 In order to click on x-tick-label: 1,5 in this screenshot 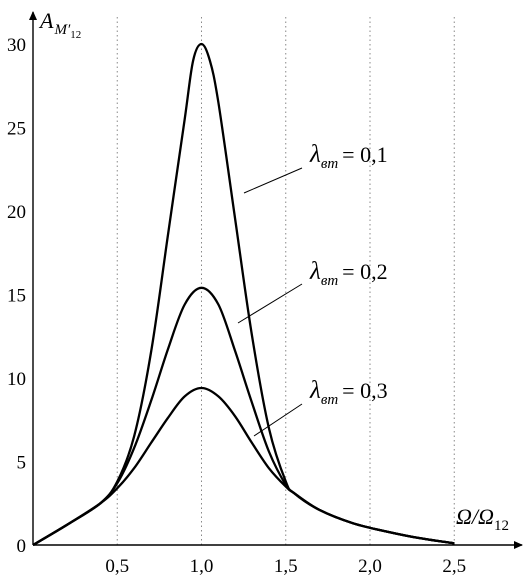, I will do `click(286, 566)`.